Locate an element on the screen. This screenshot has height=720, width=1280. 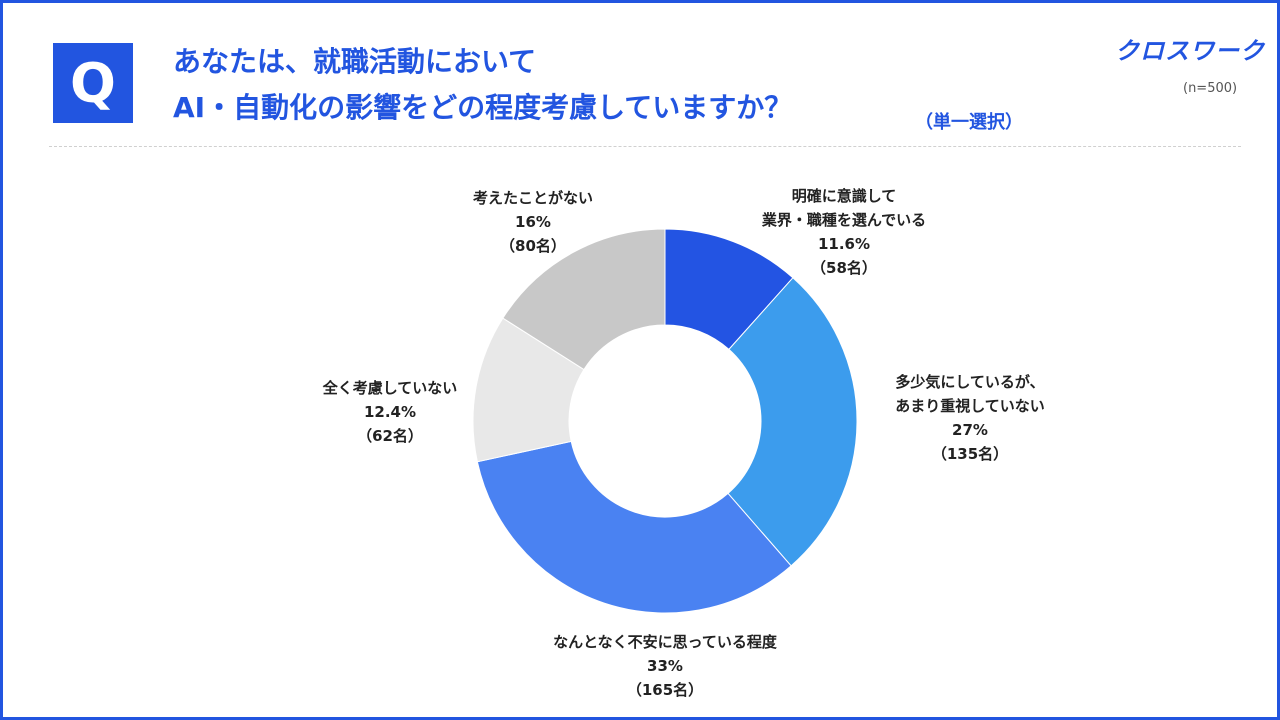
slice-label-3-line-1: なんとなく不安に思っている程度 is located at coordinates (665, 642).